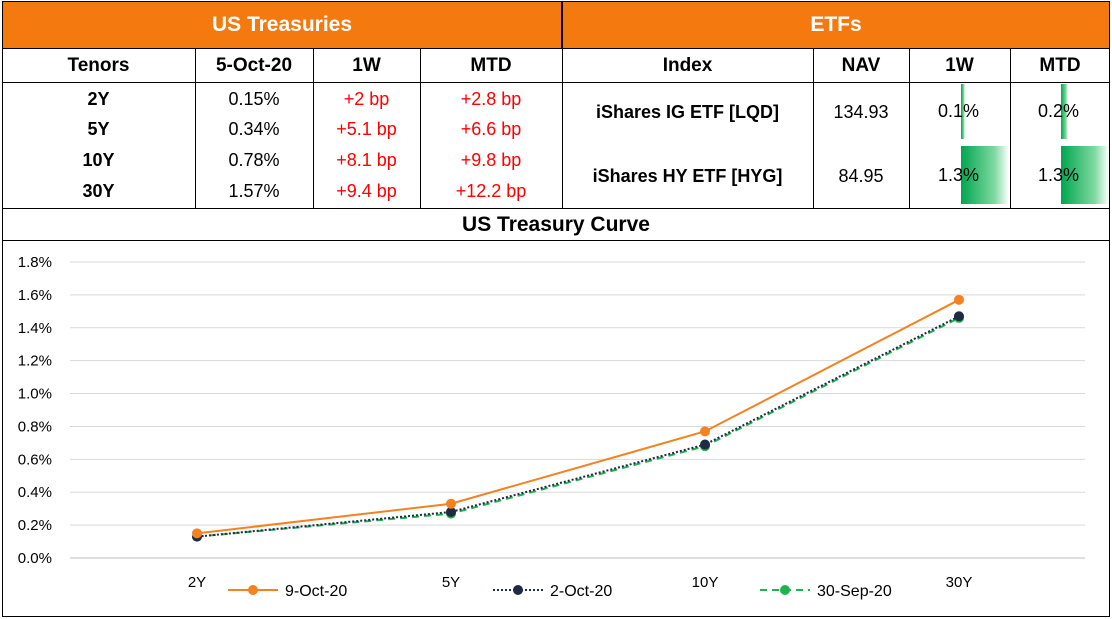 The image size is (1112, 619). I want to click on yield-cell: 0.78%, so click(254, 159).